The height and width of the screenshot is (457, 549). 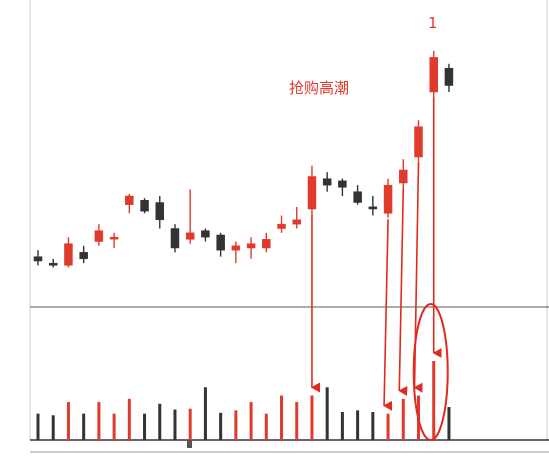 What do you see at coordinates (433, 23) in the screenshot?
I see `marker-label: 1` at bounding box center [433, 23].